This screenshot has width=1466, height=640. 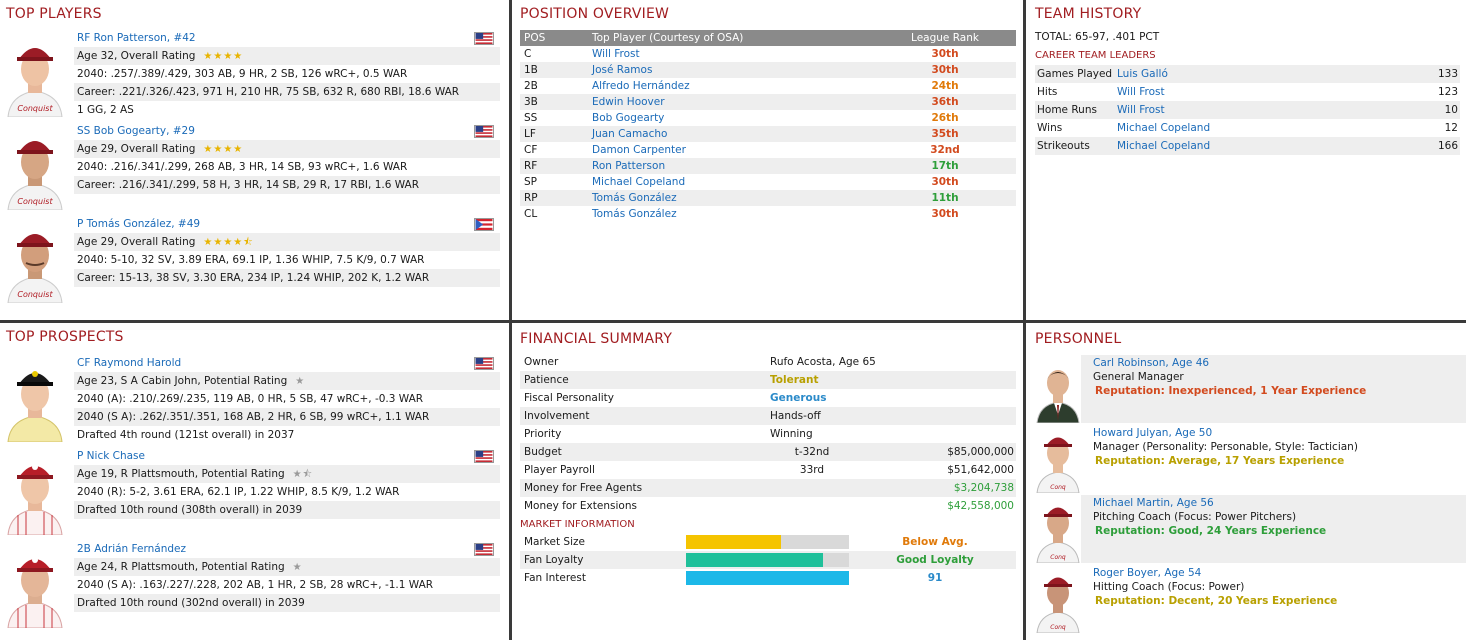 What do you see at coordinates (1247, 146) in the screenshot?
I see `leader-row: Strikeouts Michael Copeland 166` at bounding box center [1247, 146].